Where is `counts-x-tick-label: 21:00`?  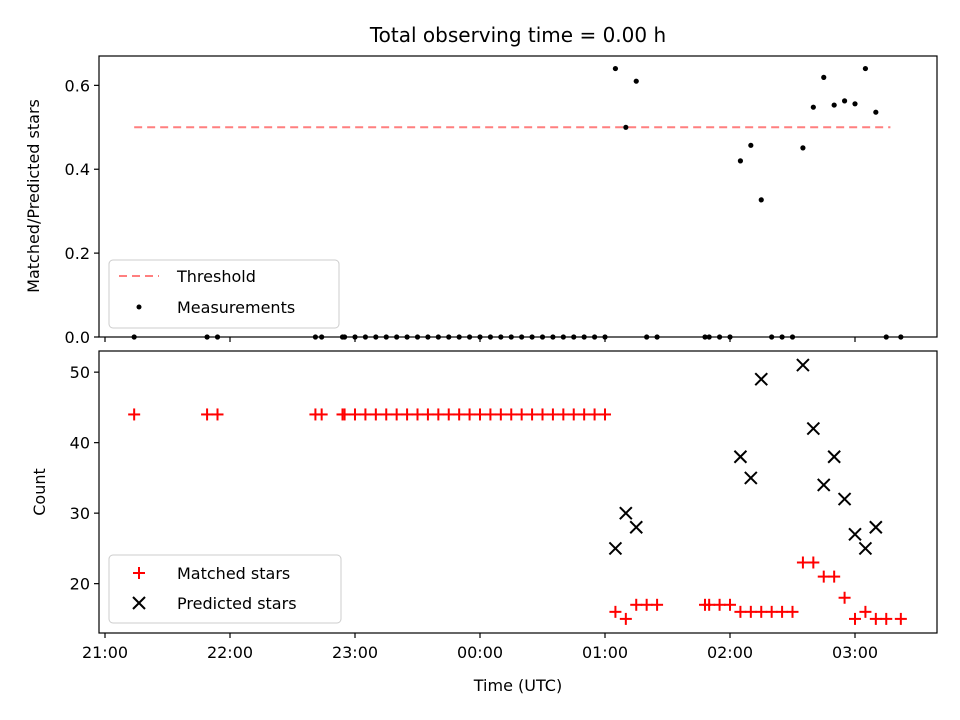
counts-x-tick-label: 21:00 is located at coordinates (105, 652).